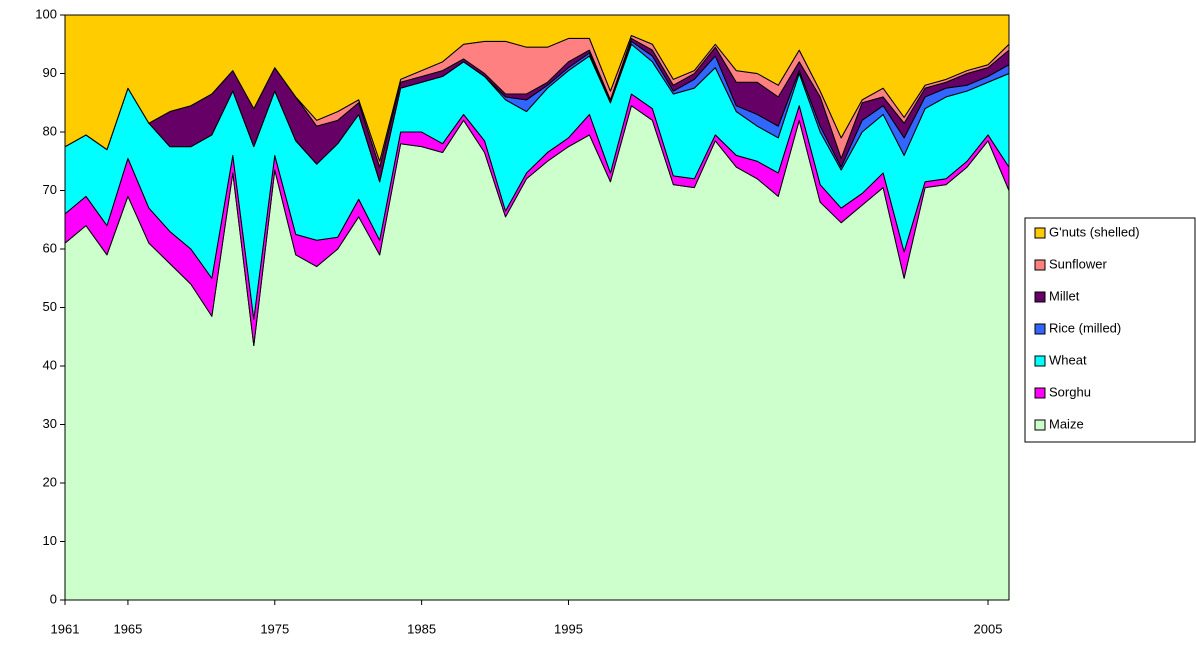  What do you see at coordinates (50, 247) in the screenshot?
I see `y-tick-label: 60` at bounding box center [50, 247].